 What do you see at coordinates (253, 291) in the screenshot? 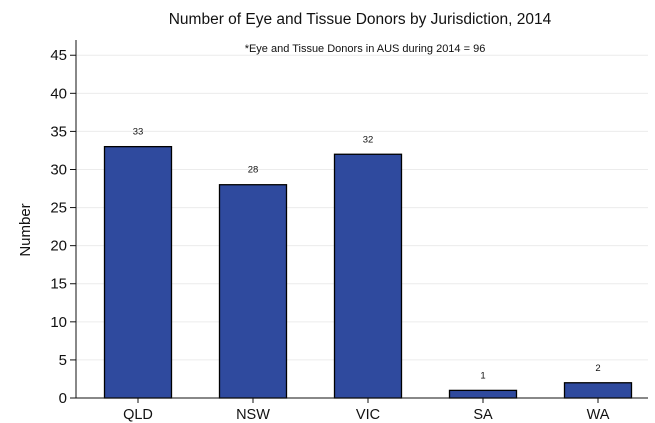
I see `bar-nsw` at bounding box center [253, 291].